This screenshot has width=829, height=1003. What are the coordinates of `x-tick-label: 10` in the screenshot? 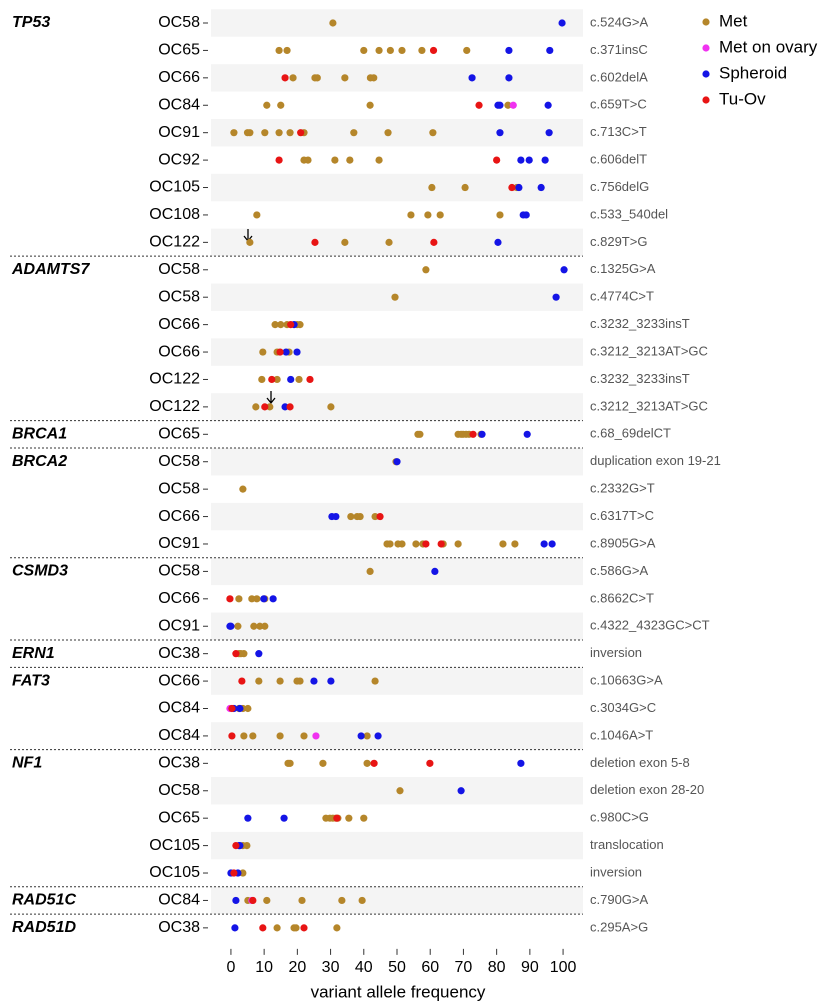 It's located at (264, 967).